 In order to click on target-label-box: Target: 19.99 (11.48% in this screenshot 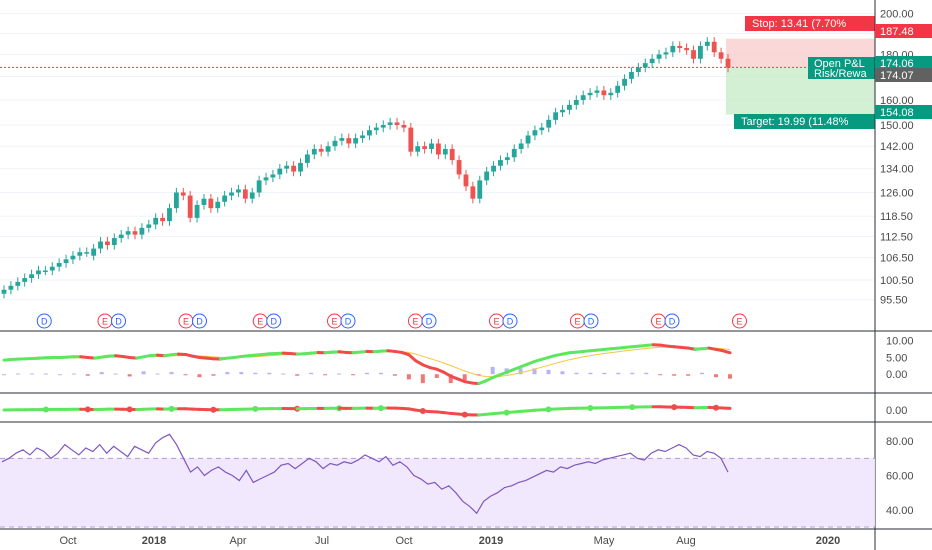, I will do `click(804, 121)`.